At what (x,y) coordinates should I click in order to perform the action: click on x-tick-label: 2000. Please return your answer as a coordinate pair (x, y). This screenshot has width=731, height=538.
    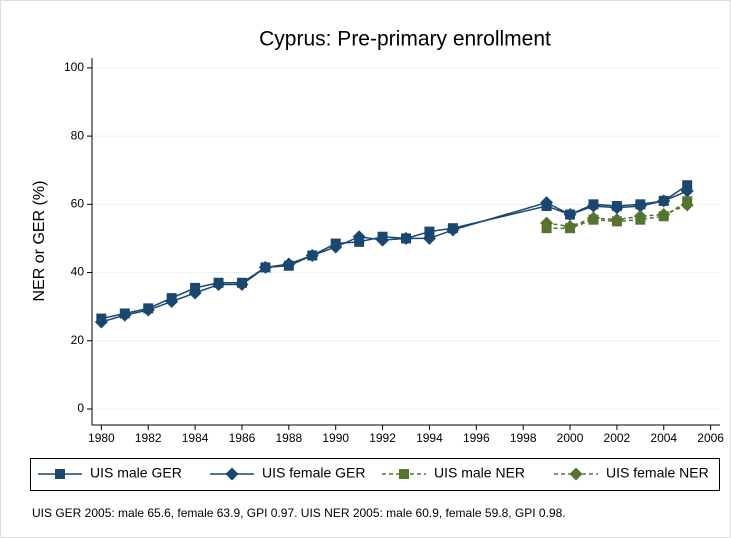
    Looking at the image, I should click on (570, 438).